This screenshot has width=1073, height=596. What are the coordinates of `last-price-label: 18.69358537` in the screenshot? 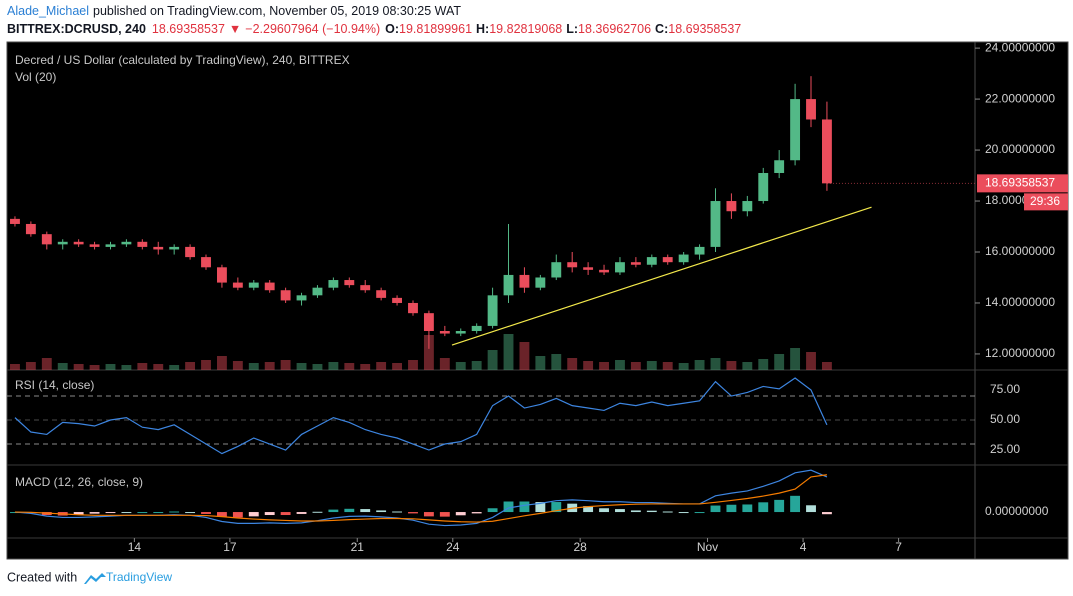 It's located at (1020, 183).